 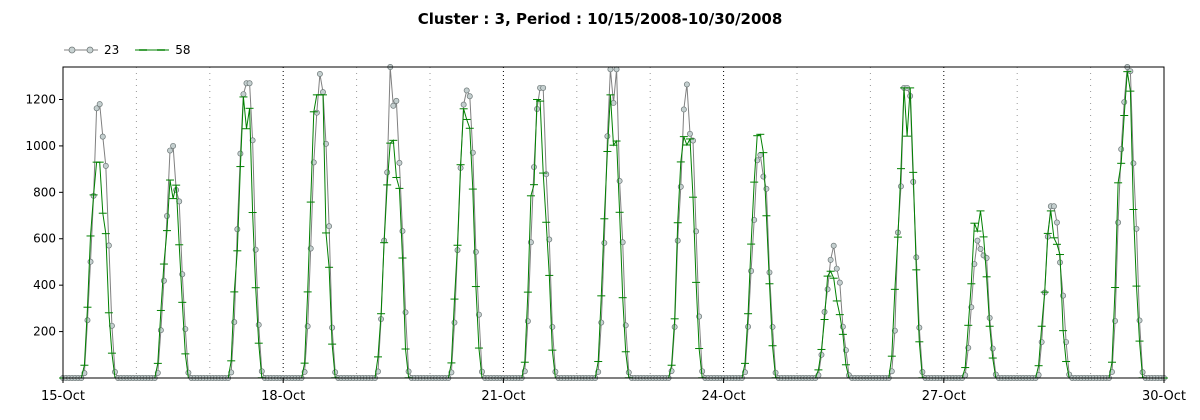 I want to click on legend-item-series-23: 23, so click(x=91, y=50).